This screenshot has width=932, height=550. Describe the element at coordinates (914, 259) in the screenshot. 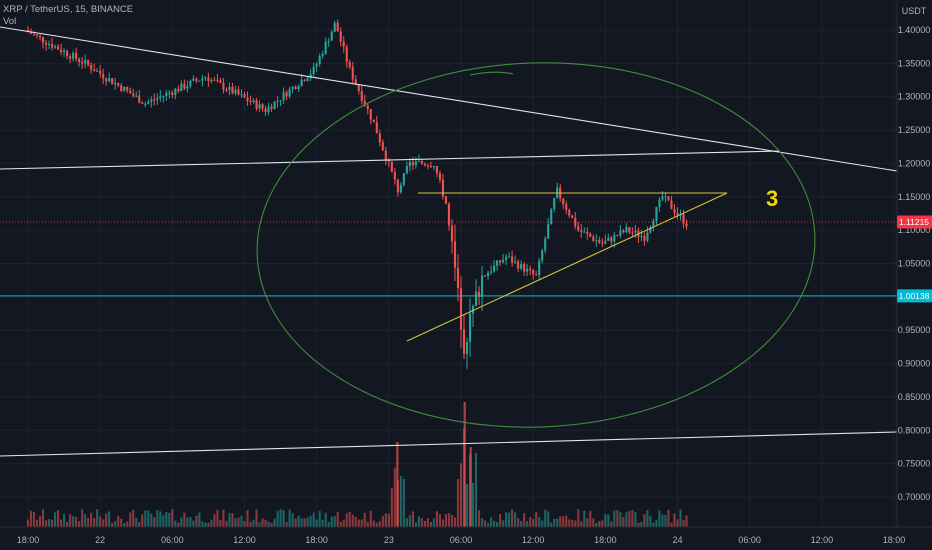

I see `price-tags: 1.11215 1.00138` at that location.